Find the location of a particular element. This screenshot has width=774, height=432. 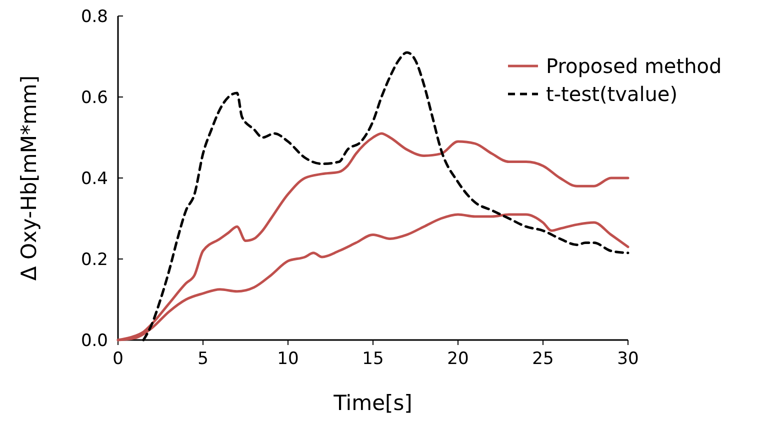

y-tick-label: 0.2 is located at coordinates (94, 260).